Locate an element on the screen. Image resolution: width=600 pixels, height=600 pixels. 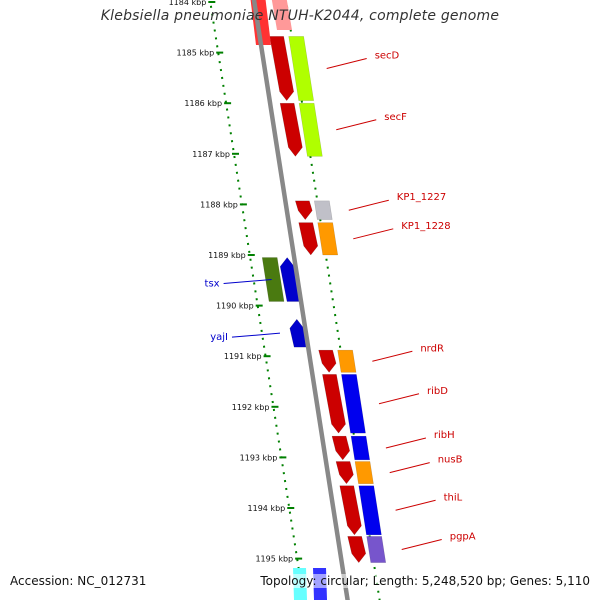
cog-tsx is located at coordinates (273, 279).